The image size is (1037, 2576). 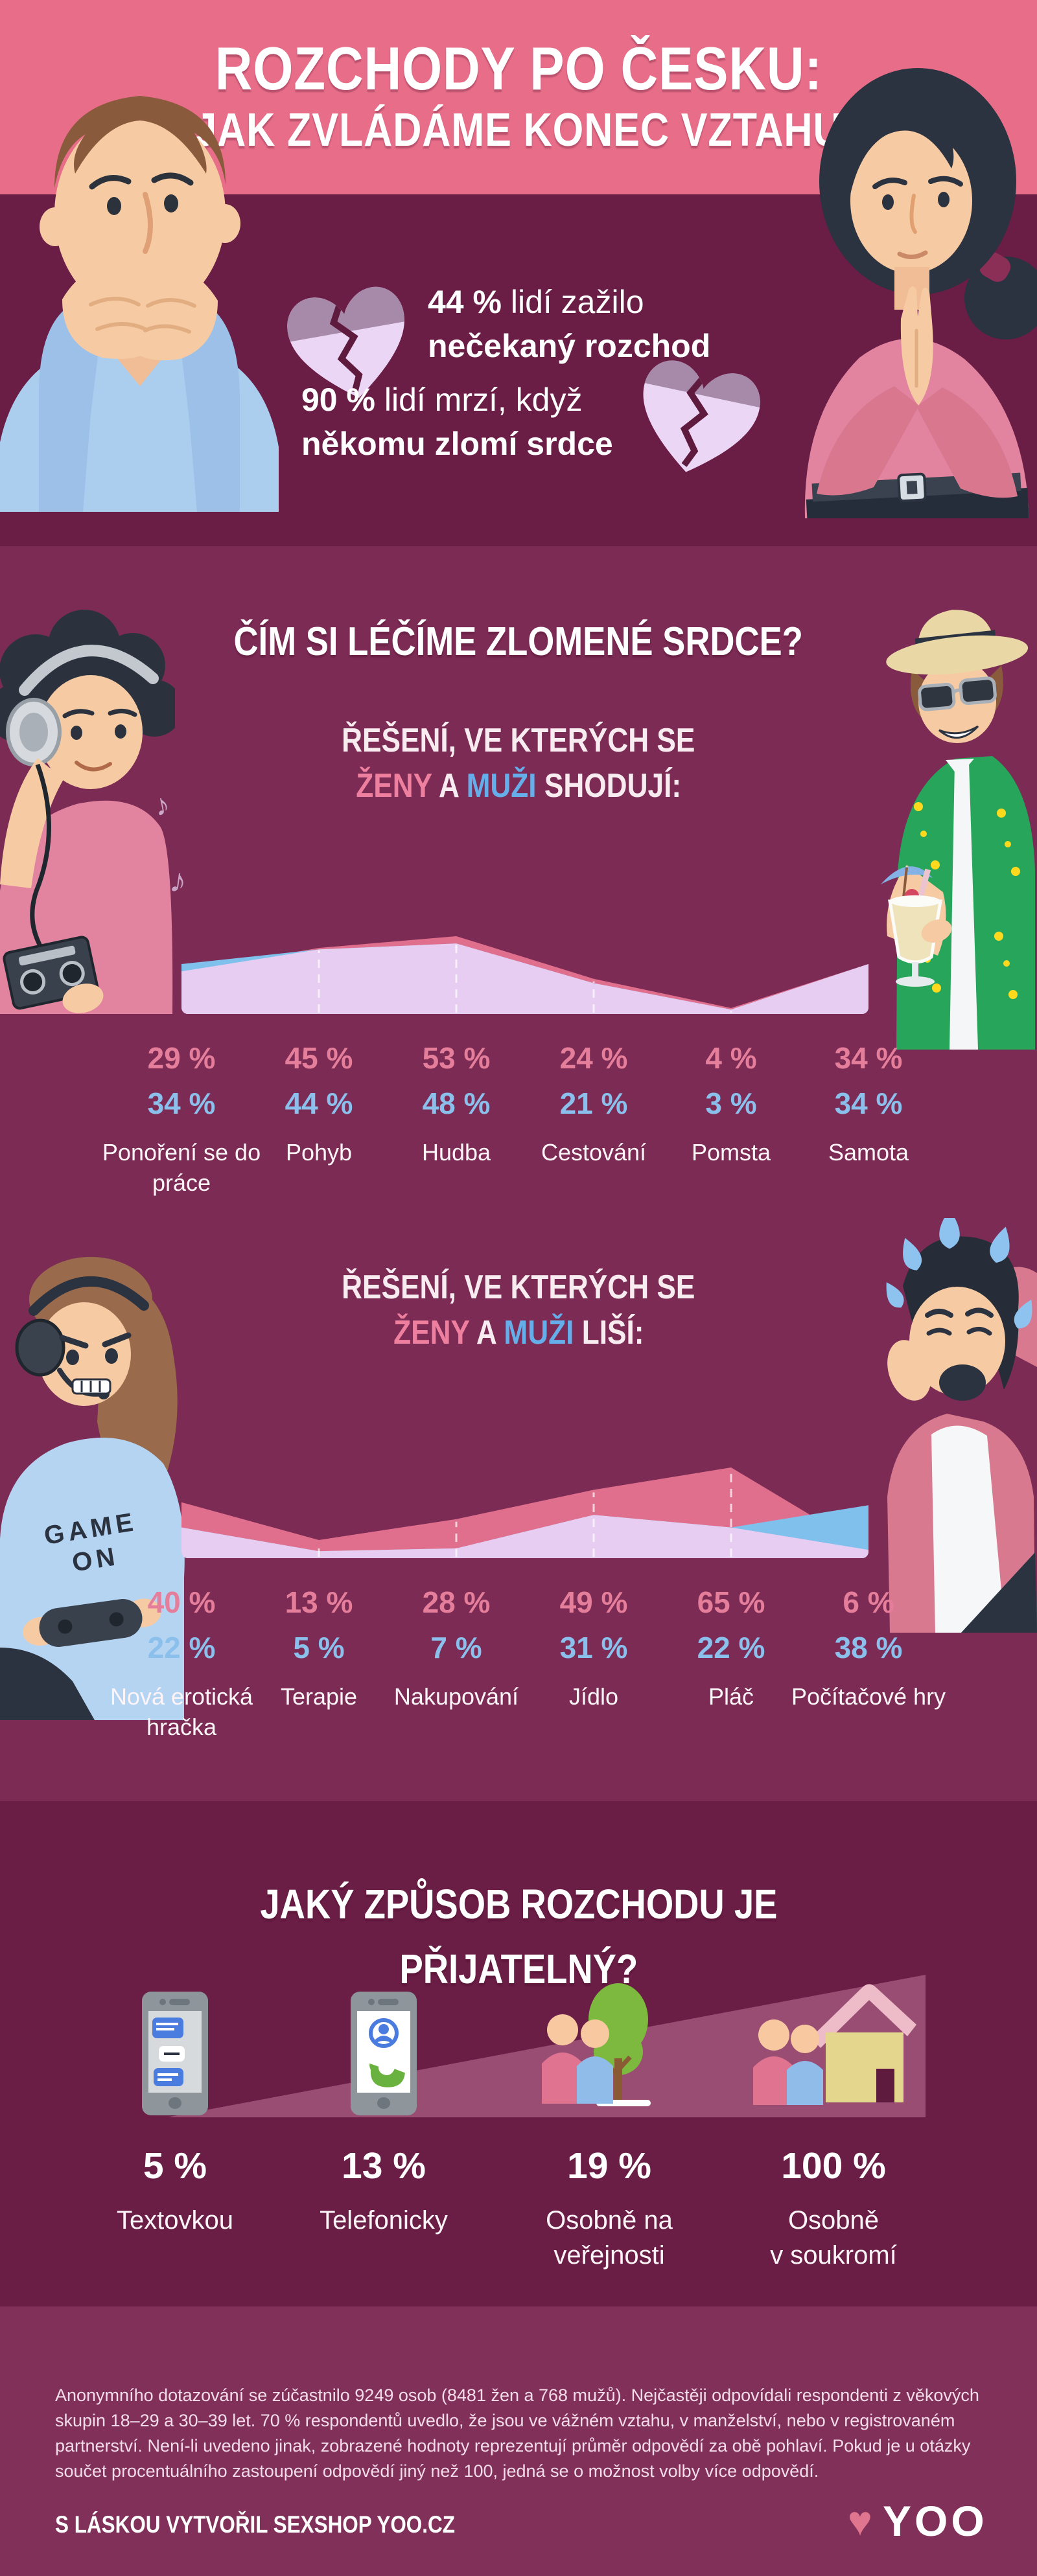 I want to click on method-value: 5 %, so click(x=175, y=2166).